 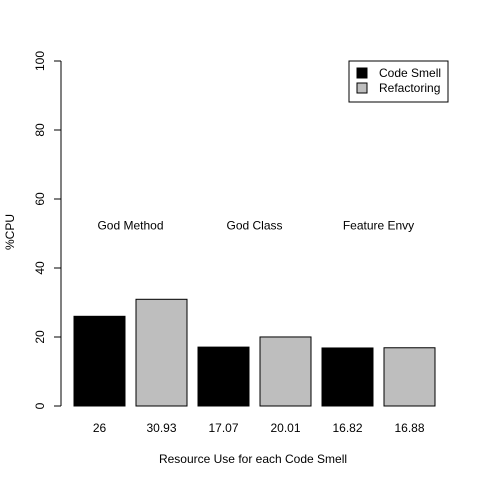 I want to click on x-tick-label: 26, so click(x=100, y=428).